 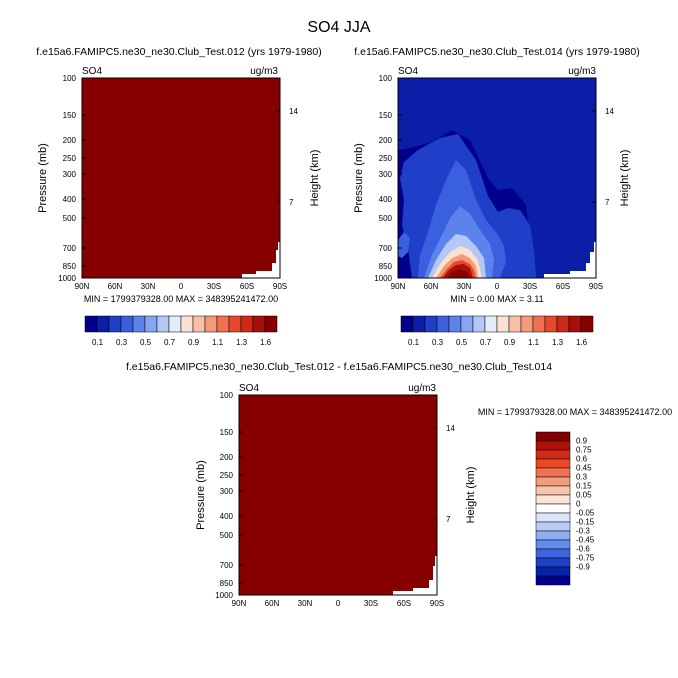 What do you see at coordinates (148, 286) in the screenshot?
I see `panel-1-xtick: 30N` at bounding box center [148, 286].